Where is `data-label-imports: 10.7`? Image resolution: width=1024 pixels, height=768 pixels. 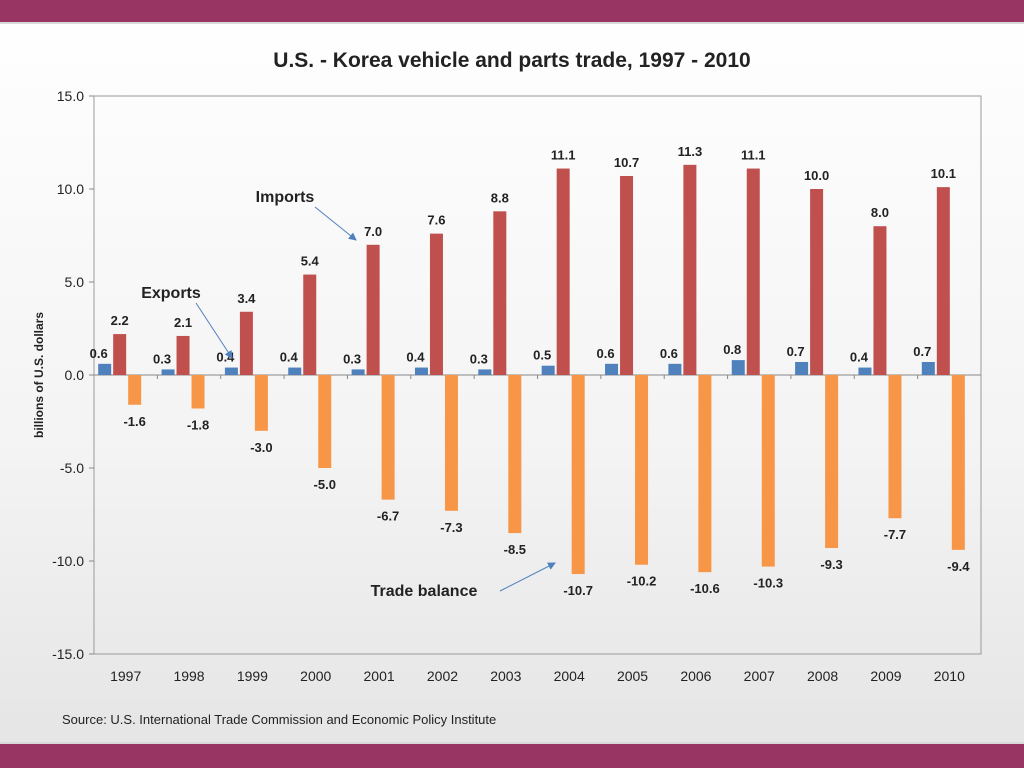
data-label-imports: 10.7 is located at coordinates (626, 162).